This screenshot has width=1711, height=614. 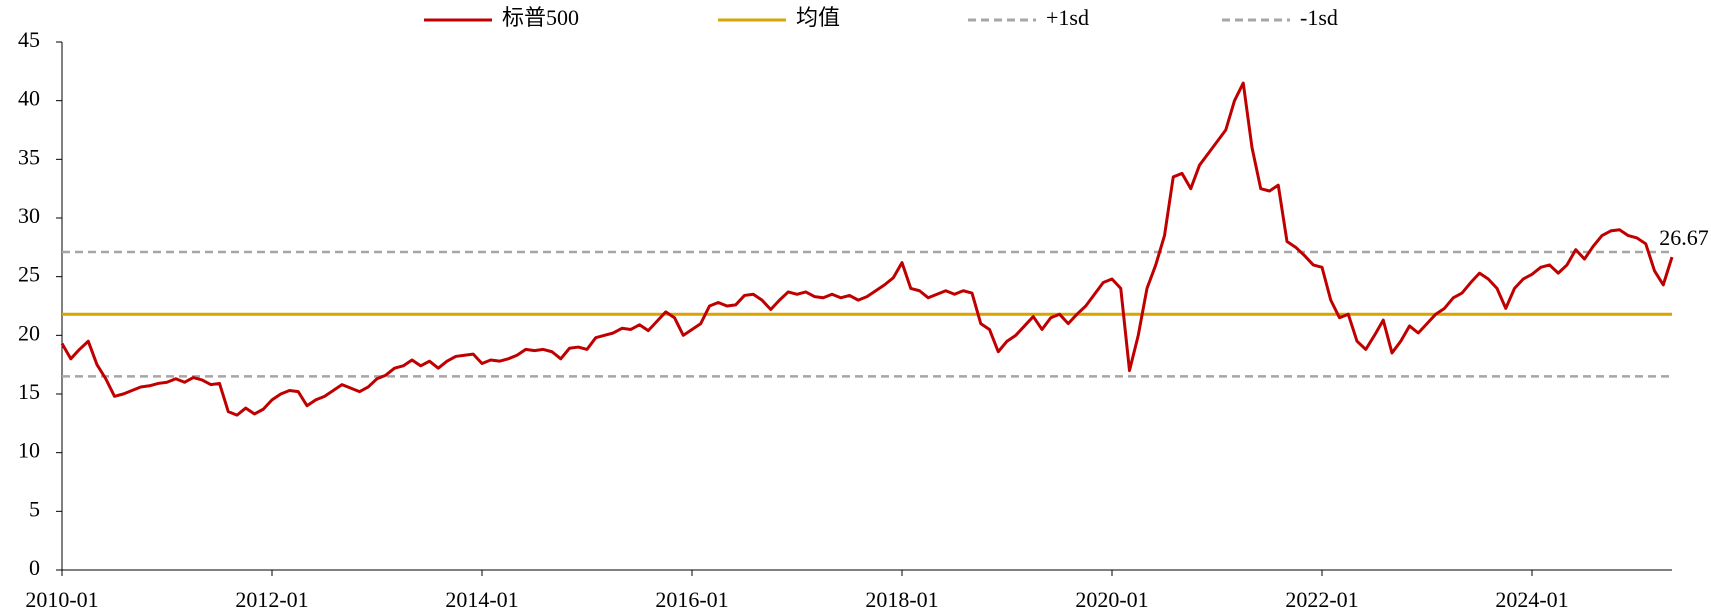 I want to click on x-tick-label: 2014-01, so click(x=481, y=599).